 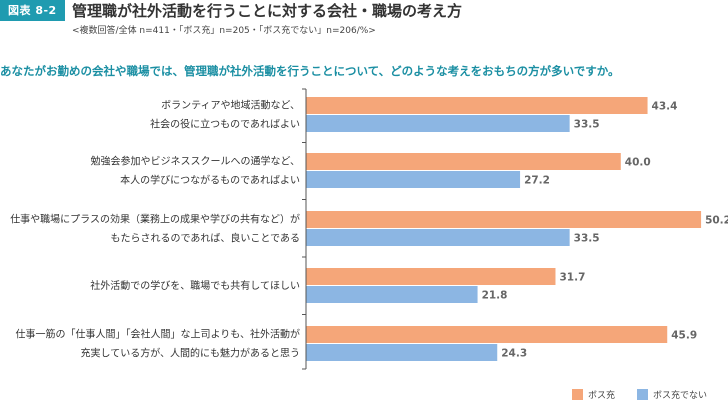 I want to click on category-label: 仕事や職場にプラスの効果（業務上の成果や学びの共有など）が, so click(x=155, y=219).